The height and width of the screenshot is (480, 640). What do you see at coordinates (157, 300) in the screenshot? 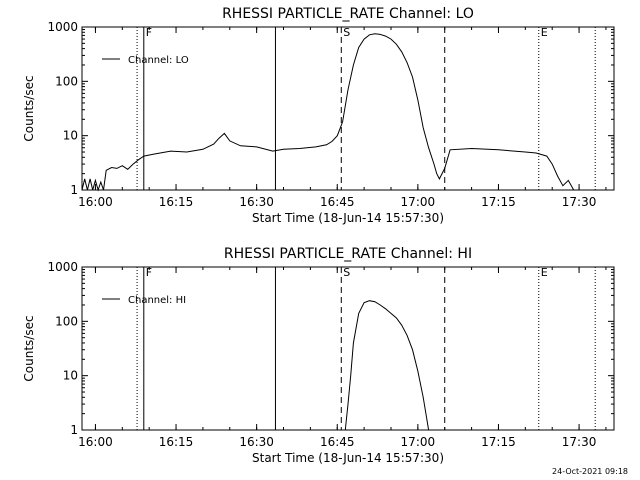
I see `chart2-legend-label: Channel: HI` at bounding box center [157, 300].